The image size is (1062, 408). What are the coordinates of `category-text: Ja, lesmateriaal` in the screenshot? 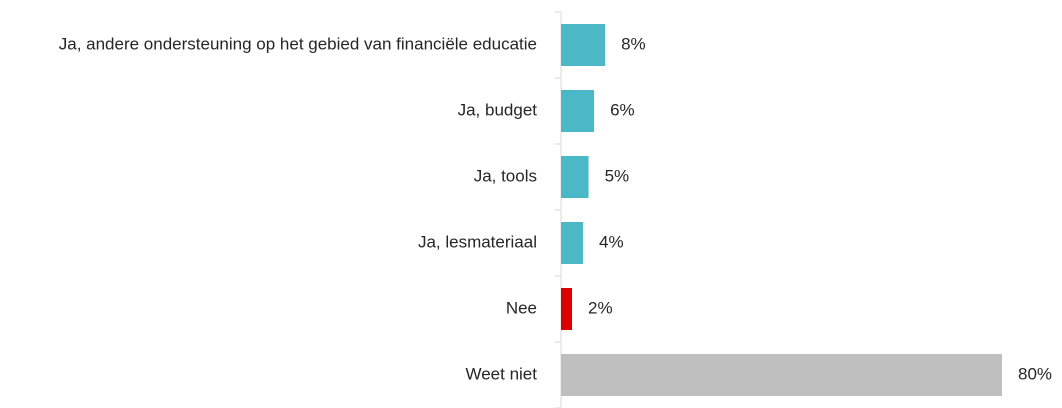 It's located at (477, 242).